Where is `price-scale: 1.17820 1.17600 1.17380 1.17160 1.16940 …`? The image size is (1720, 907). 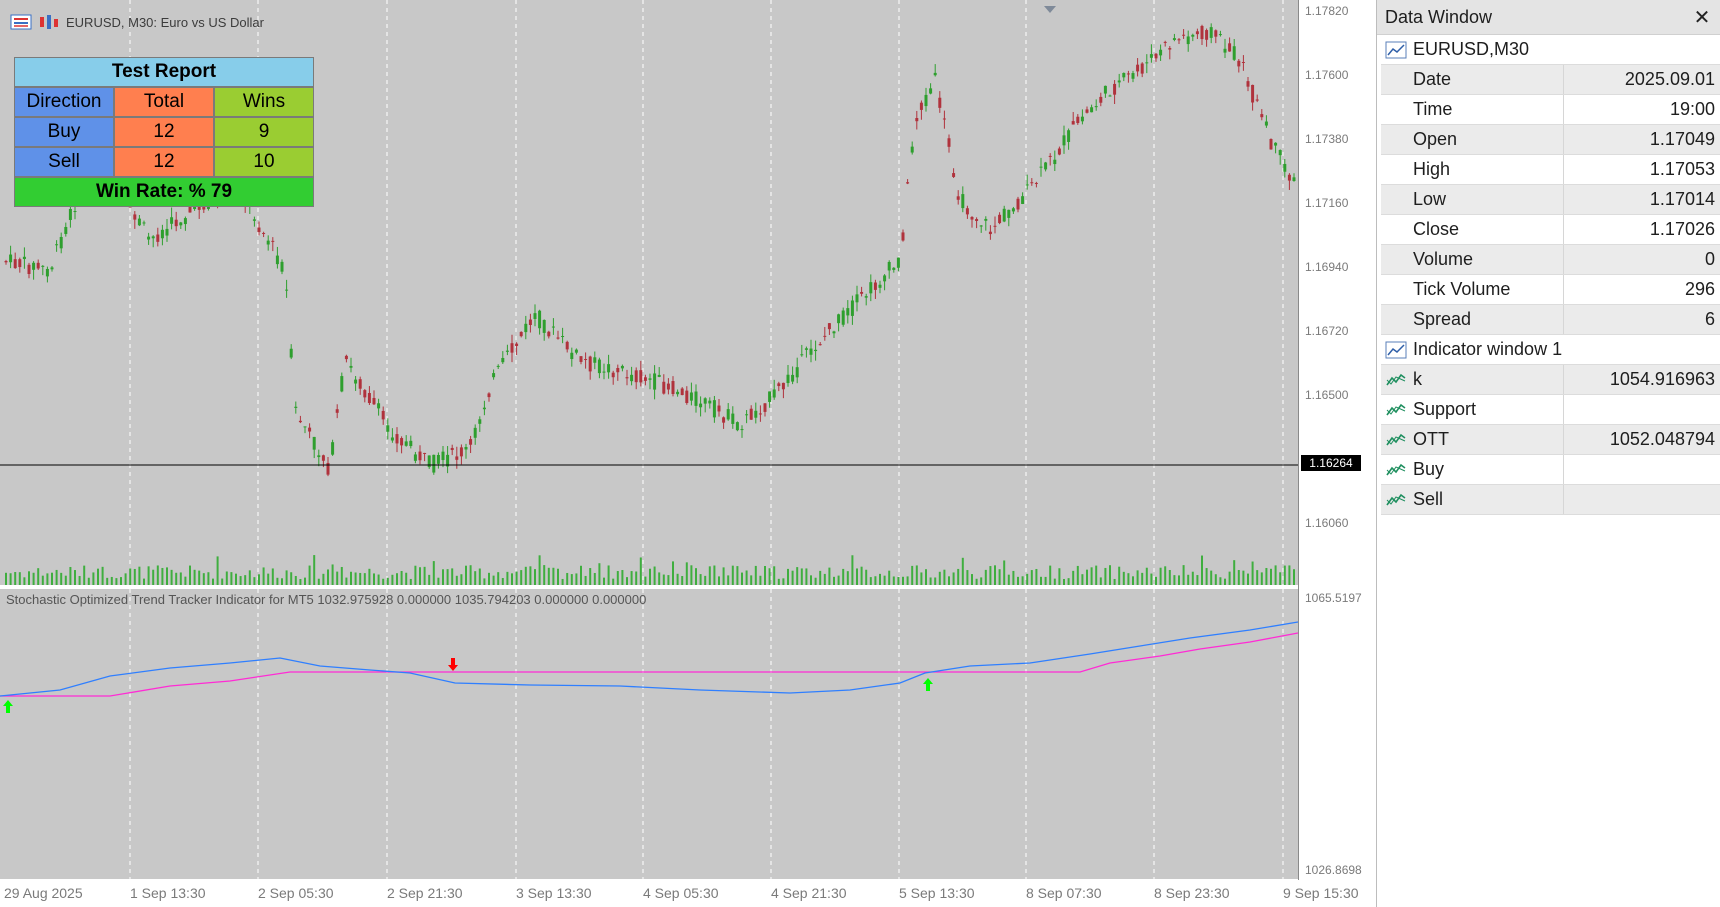 price-scale: 1.17820 1.17600 1.17380 1.17160 1.16940 … is located at coordinates (1337, 440).